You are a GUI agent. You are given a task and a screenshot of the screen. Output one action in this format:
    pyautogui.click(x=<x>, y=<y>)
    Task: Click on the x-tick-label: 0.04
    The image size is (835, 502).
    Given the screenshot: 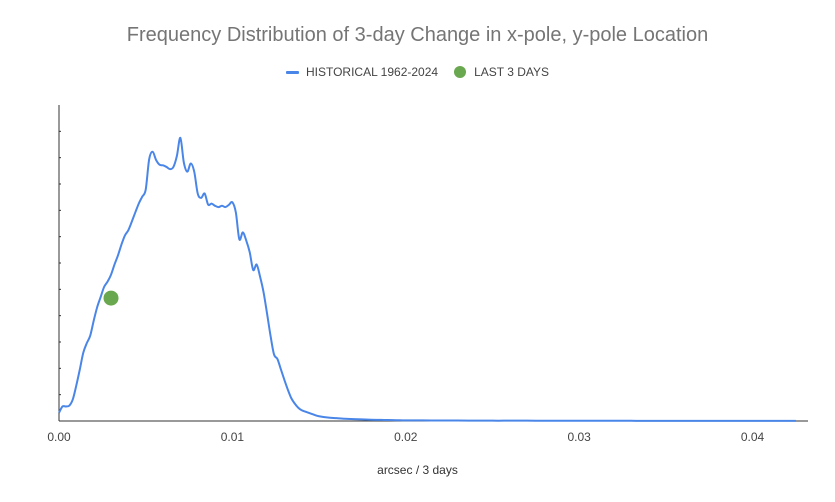 What is the action you would take?
    pyautogui.click(x=753, y=437)
    